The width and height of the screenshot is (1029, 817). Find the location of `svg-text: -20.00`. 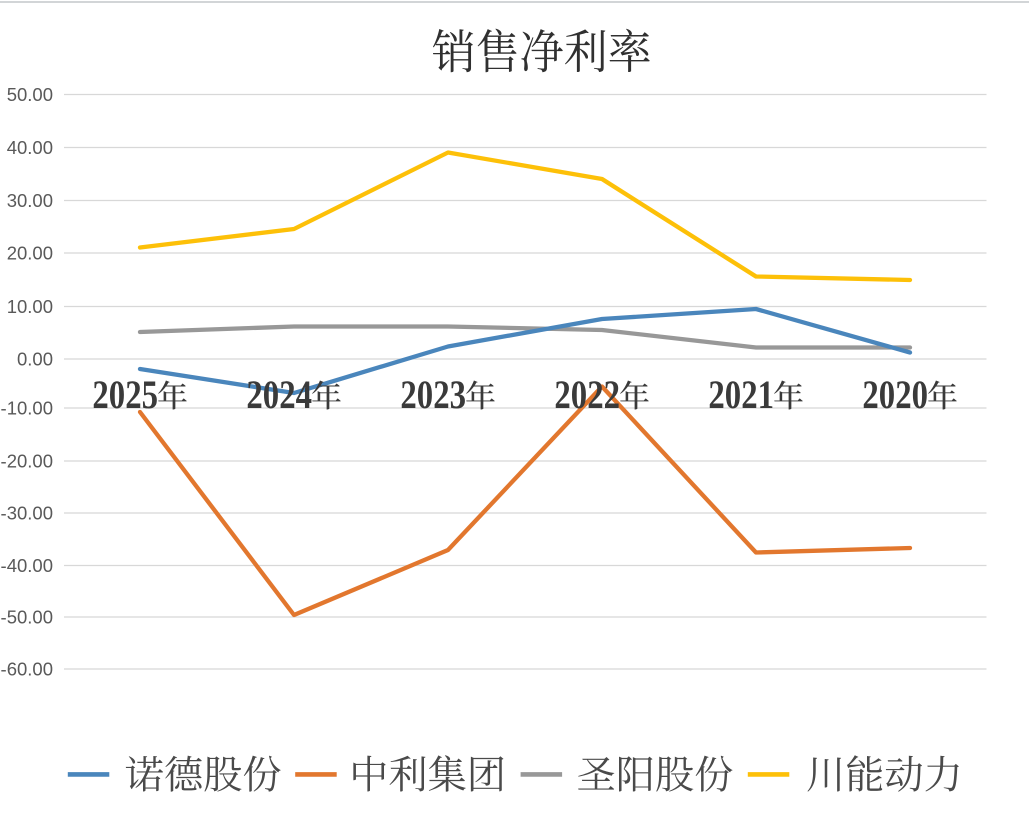

svg-text: -20.00 is located at coordinates (27, 460).